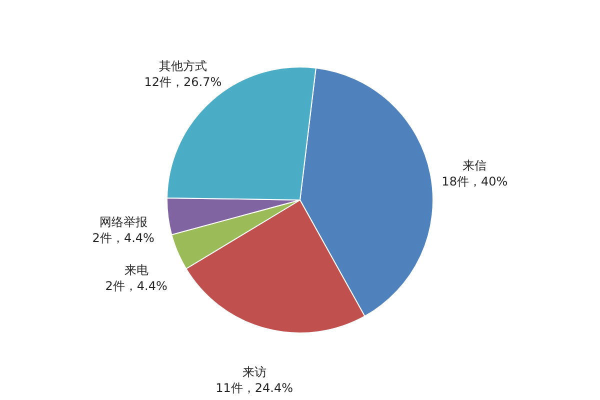  I want to click on data-label: 18件，40%, so click(475, 181).